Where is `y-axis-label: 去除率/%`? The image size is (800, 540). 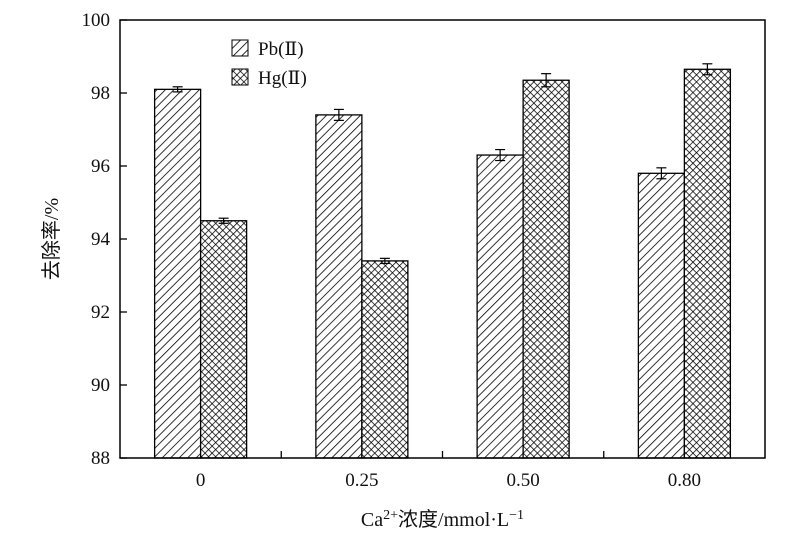
y-axis-label: 去除率/% is located at coordinates (51, 239).